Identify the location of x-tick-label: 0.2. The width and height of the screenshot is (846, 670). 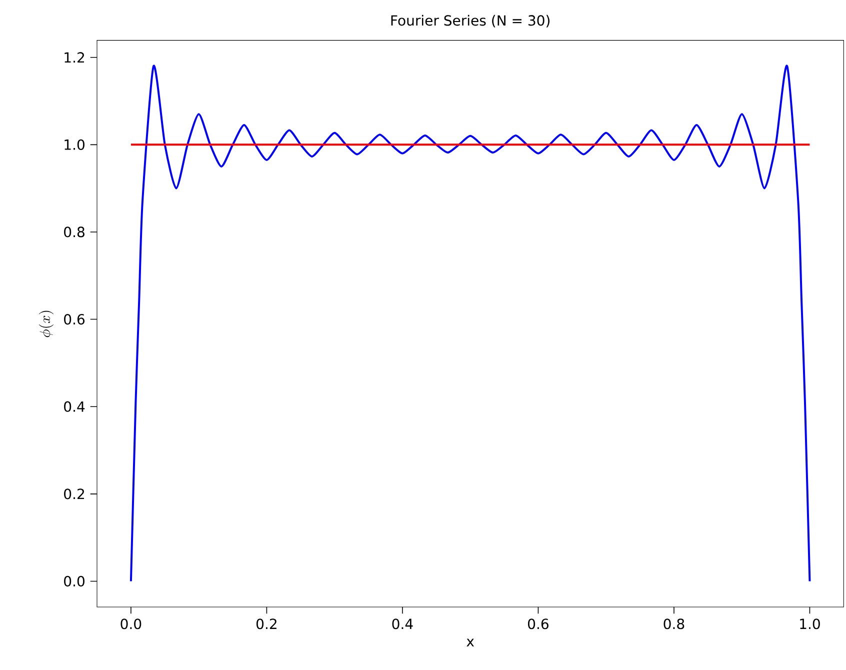
(266, 624).